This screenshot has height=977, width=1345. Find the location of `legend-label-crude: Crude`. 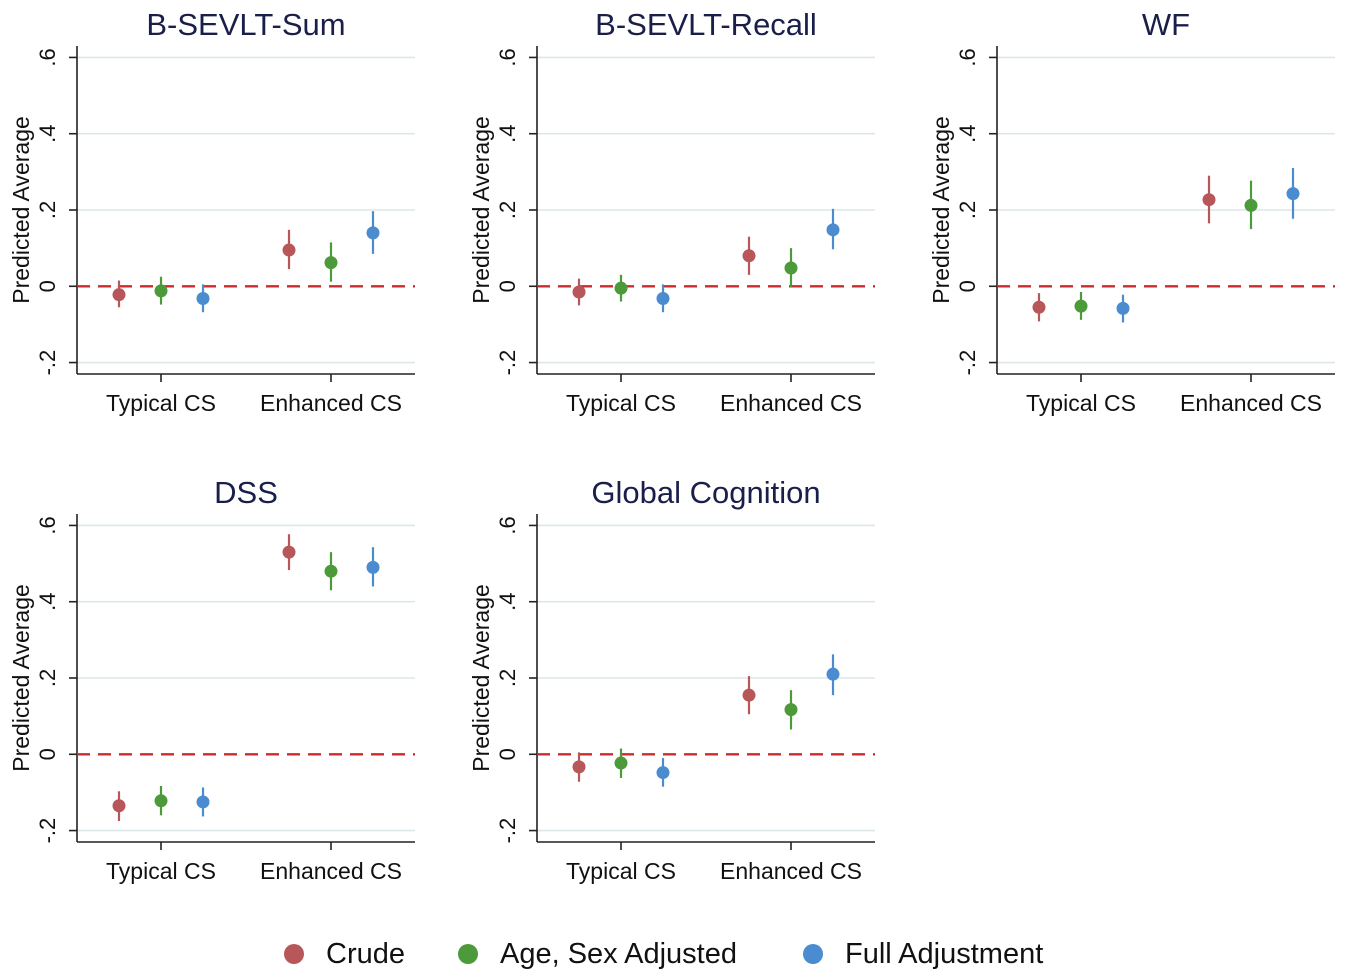

legend-label-crude: Crude is located at coordinates (365, 953).